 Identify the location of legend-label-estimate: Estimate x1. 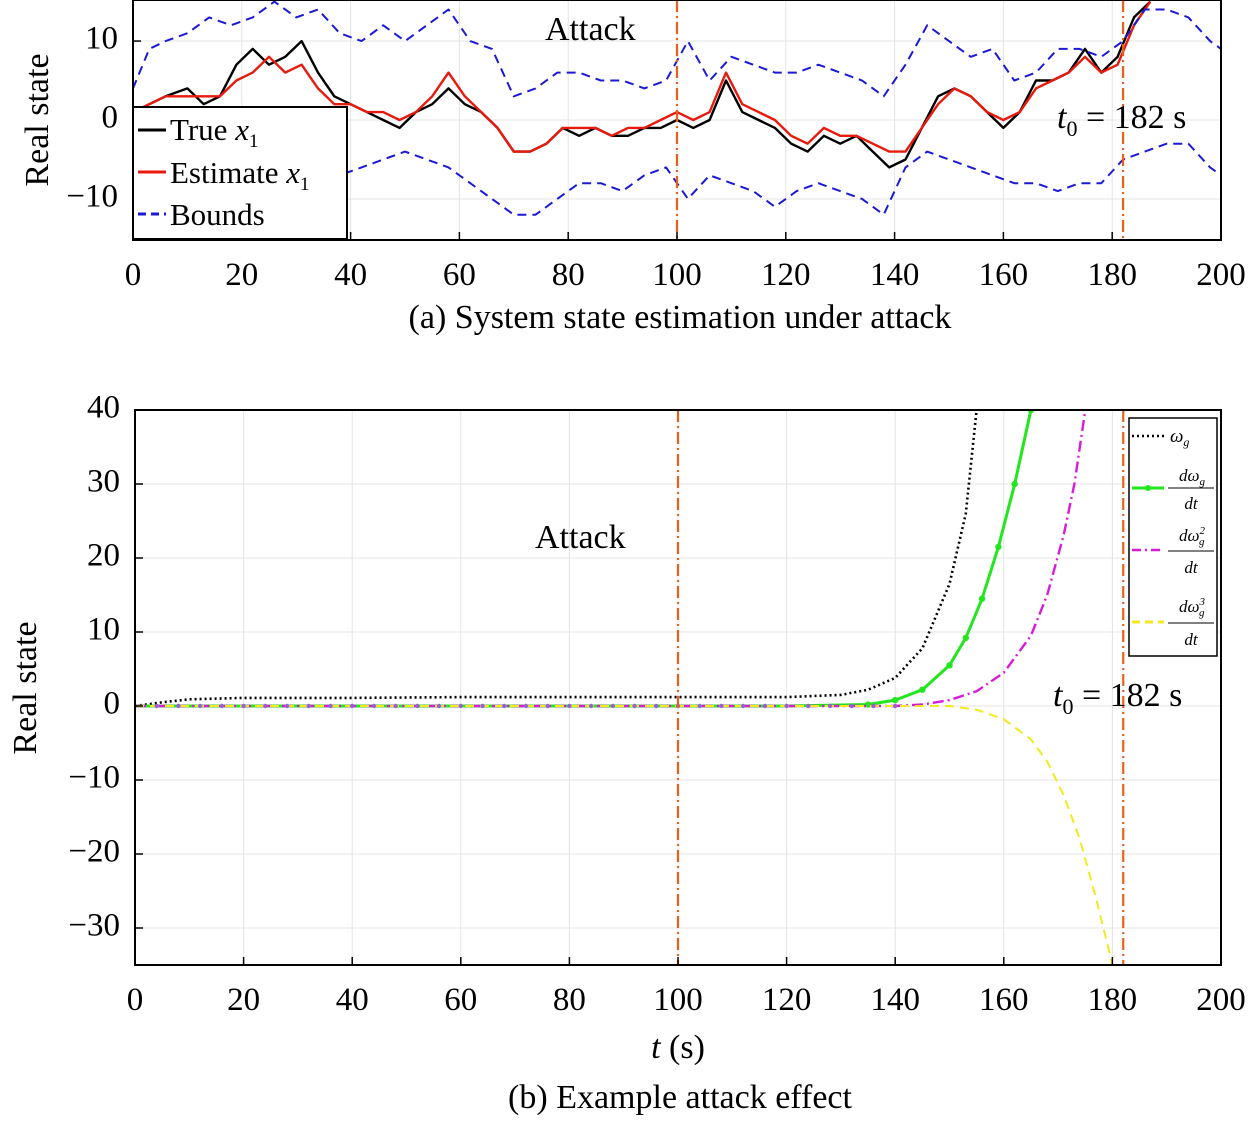
(240, 175).